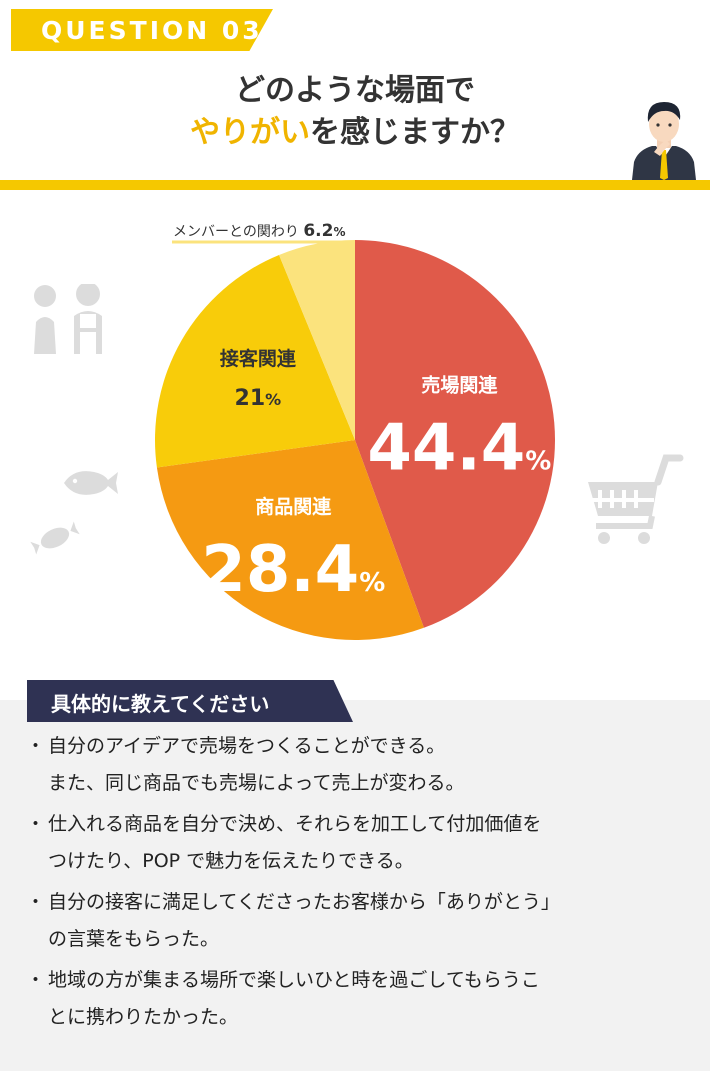 The height and width of the screenshot is (1071, 710). What do you see at coordinates (459, 384) in the screenshot?
I see `slice-name-label: 売場関連` at bounding box center [459, 384].